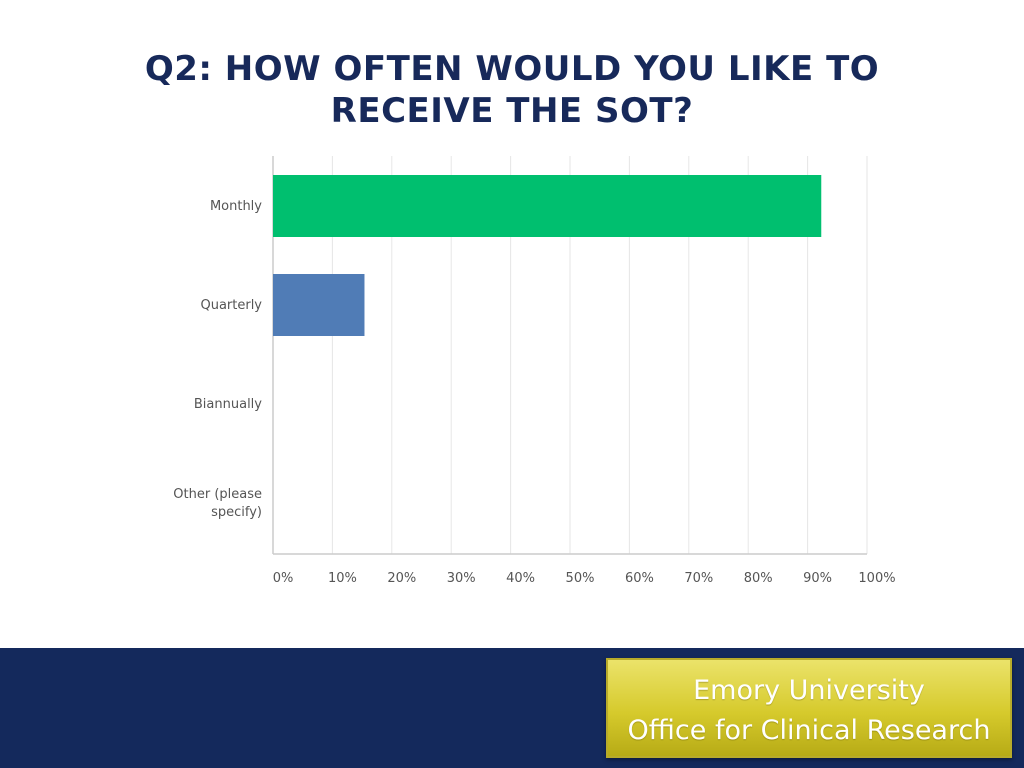  Describe the element at coordinates (698, 578) in the screenshot. I see `x-tick-label: 70%` at that location.